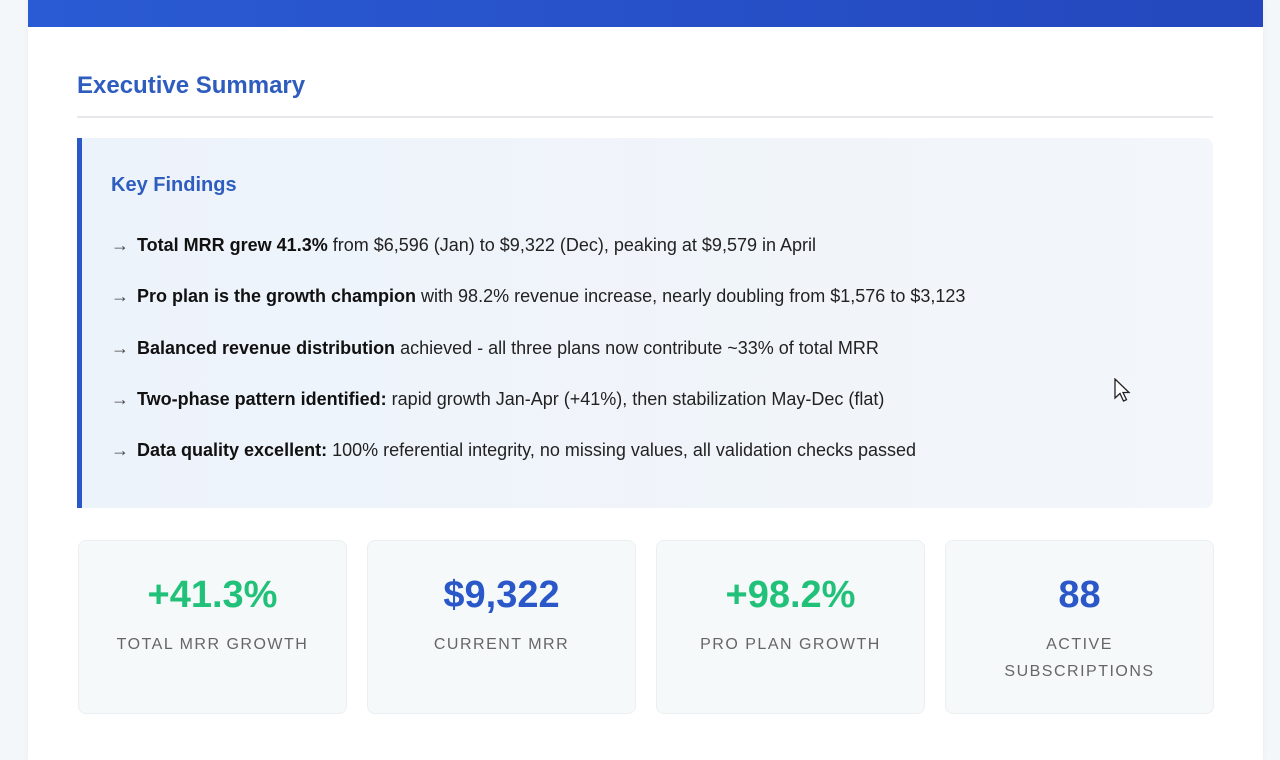  Describe the element at coordinates (1122, 390) in the screenshot. I see `mouse-cursor-icon` at that location.